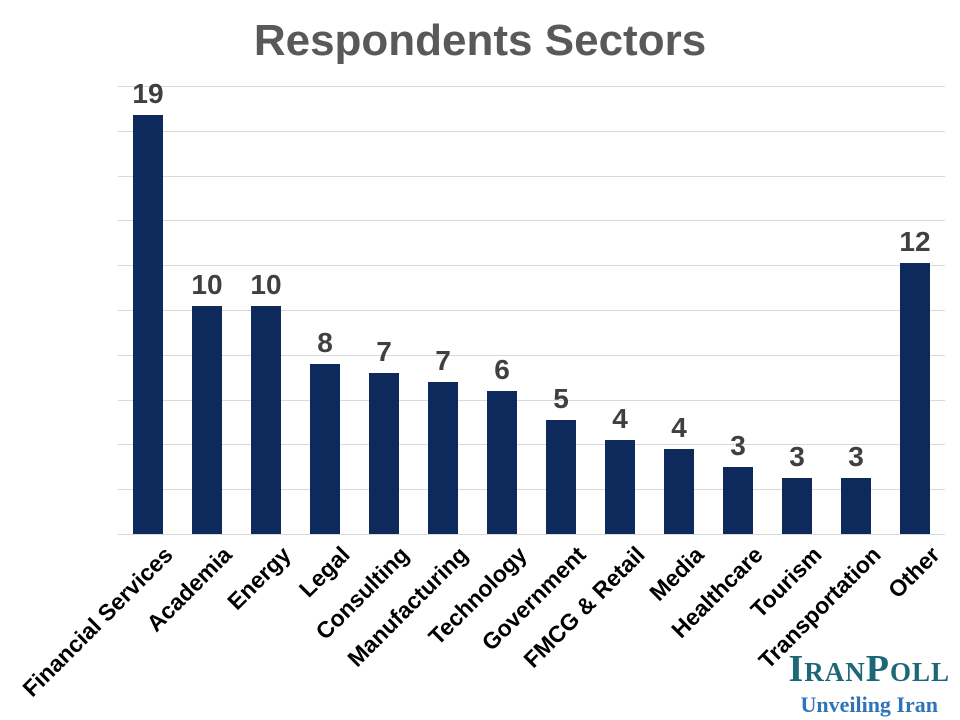  What do you see at coordinates (207, 420) in the screenshot?
I see `bar-academia` at bounding box center [207, 420].